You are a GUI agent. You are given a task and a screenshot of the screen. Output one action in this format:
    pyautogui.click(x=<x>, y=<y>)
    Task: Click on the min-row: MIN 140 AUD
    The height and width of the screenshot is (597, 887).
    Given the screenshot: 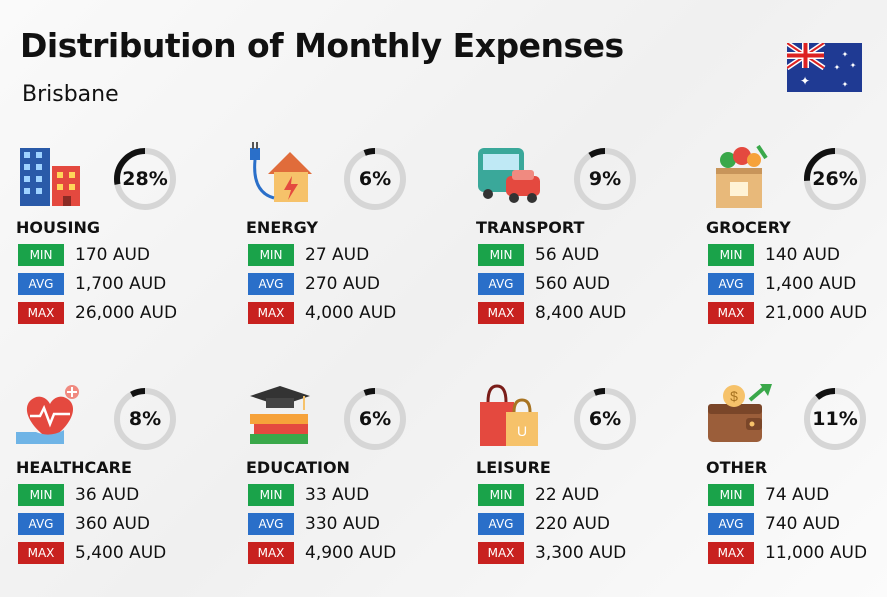 What is the action you would take?
    pyautogui.click(x=797, y=255)
    